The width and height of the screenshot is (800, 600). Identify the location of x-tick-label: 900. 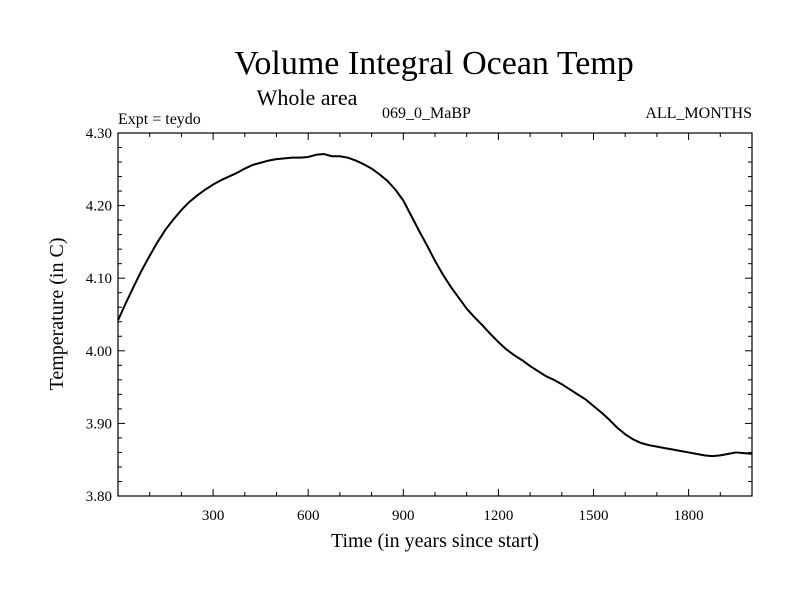
(403, 516).